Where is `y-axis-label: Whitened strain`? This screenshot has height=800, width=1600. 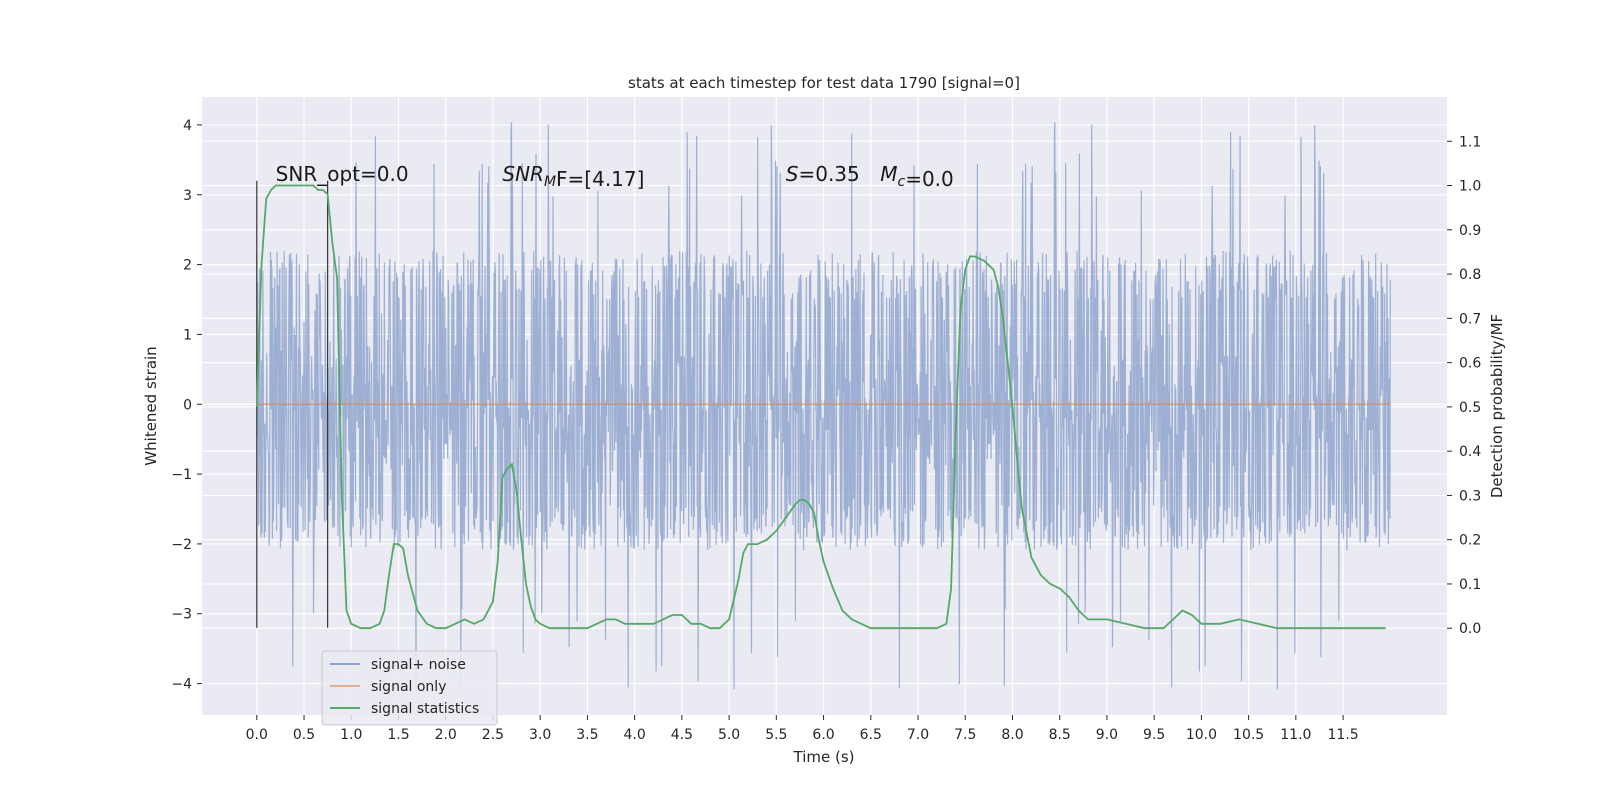 y-axis-label: Whitened strain is located at coordinates (151, 405).